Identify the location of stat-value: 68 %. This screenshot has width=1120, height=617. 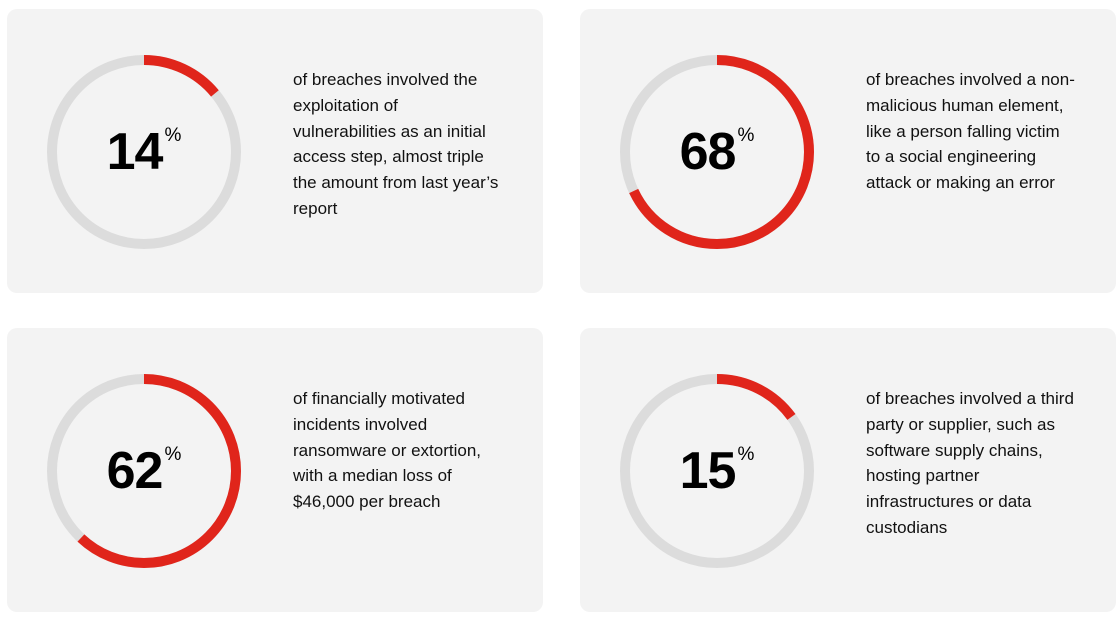
(717, 152).